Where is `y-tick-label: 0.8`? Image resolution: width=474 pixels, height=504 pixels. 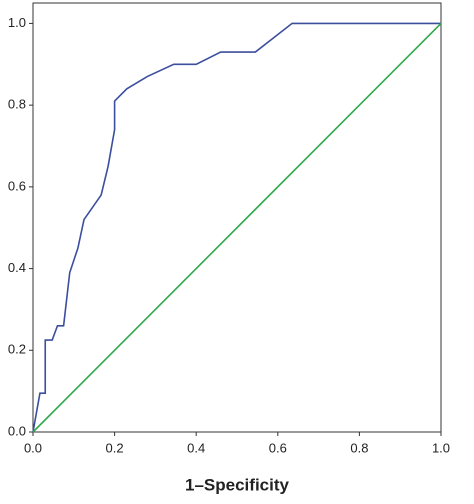
y-tick-label: 0.8 is located at coordinates (17, 104).